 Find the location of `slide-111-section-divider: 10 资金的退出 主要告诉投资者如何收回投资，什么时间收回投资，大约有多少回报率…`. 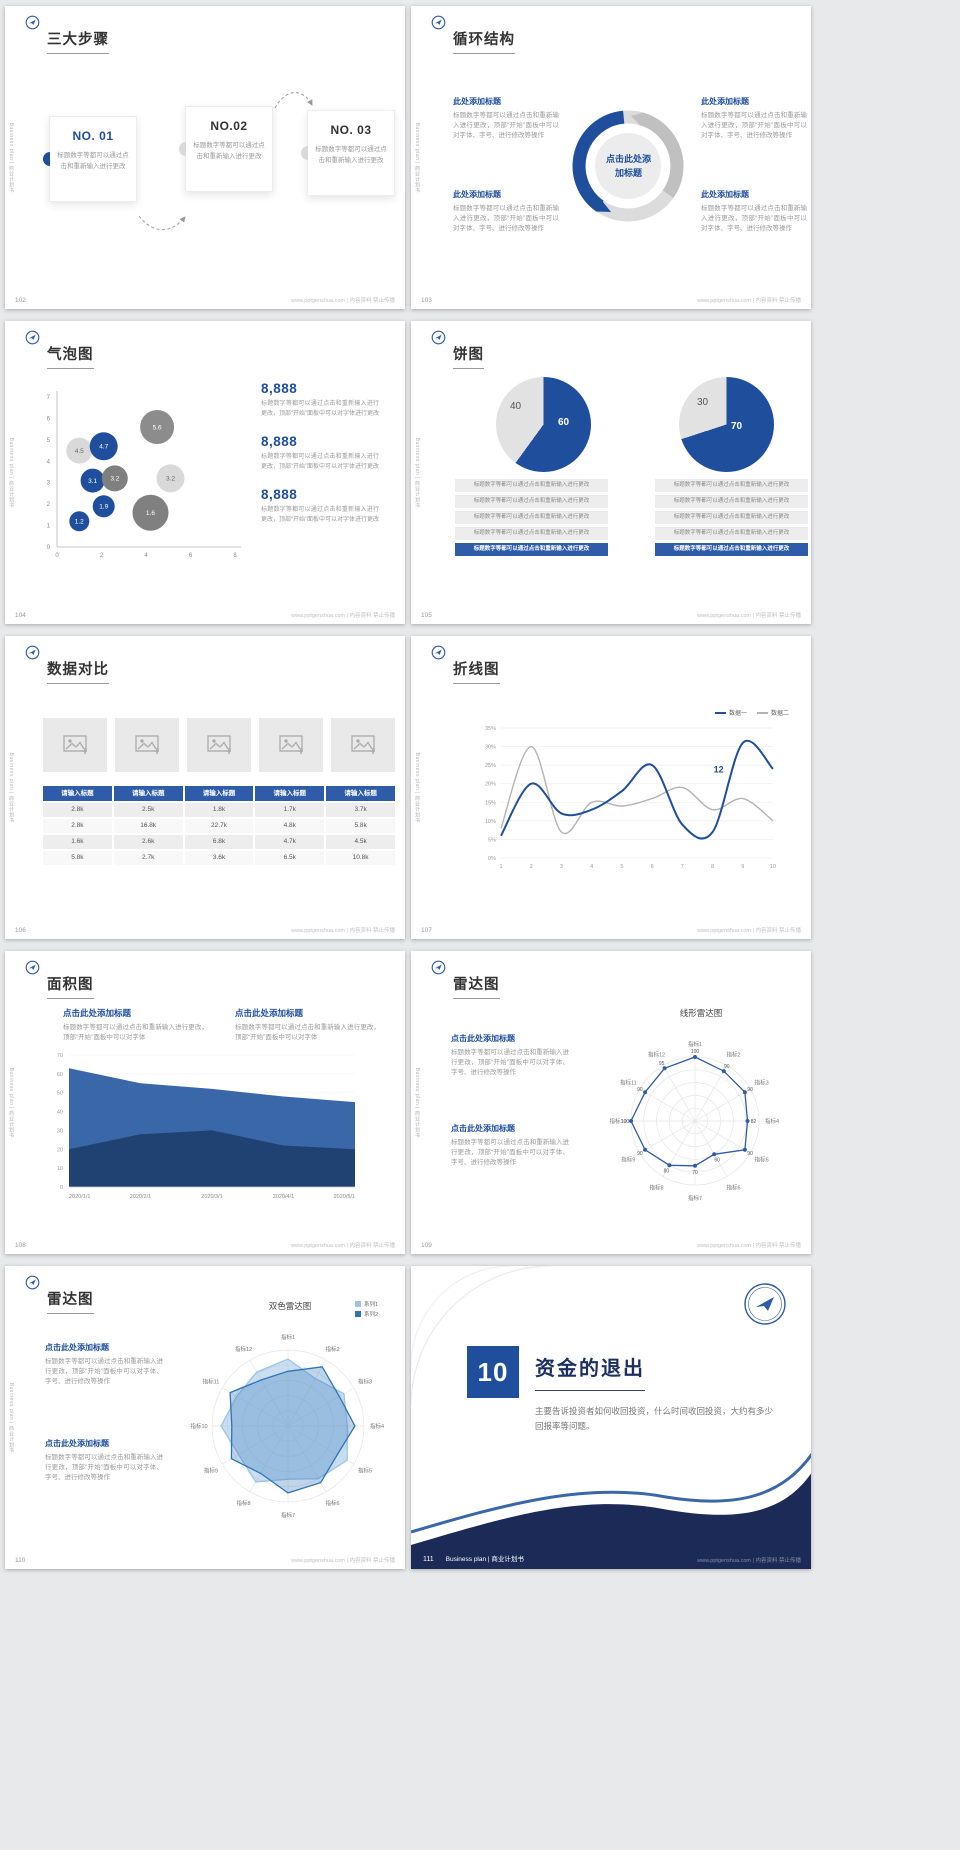

slide-111-section-divider: 10 资金的退出 主要告诉投资者如何收回投资，什么时间收回投资，大约有多少回报率… is located at coordinates (611, 1417).